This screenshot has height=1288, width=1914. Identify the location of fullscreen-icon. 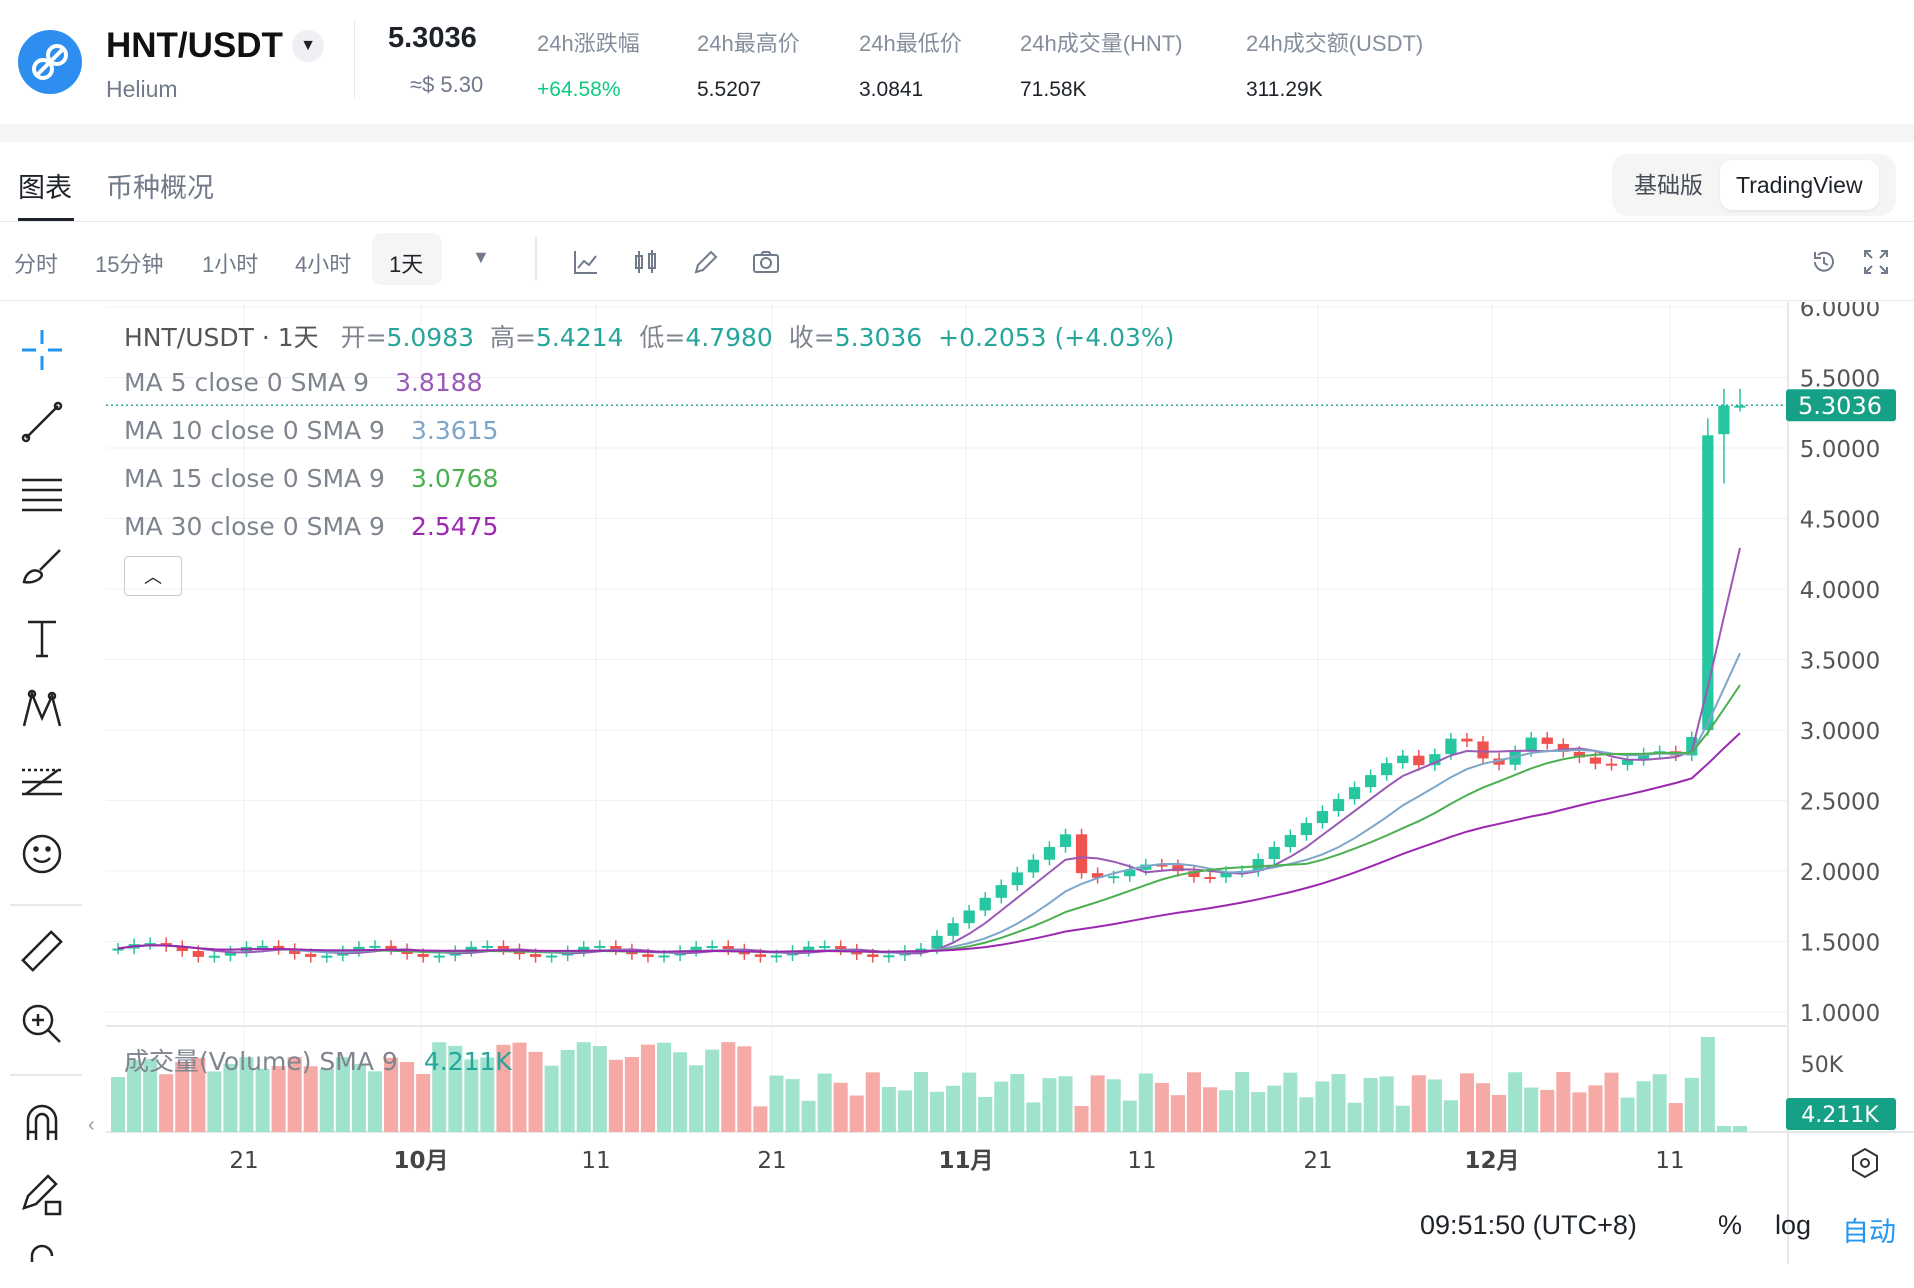
(1876, 262).